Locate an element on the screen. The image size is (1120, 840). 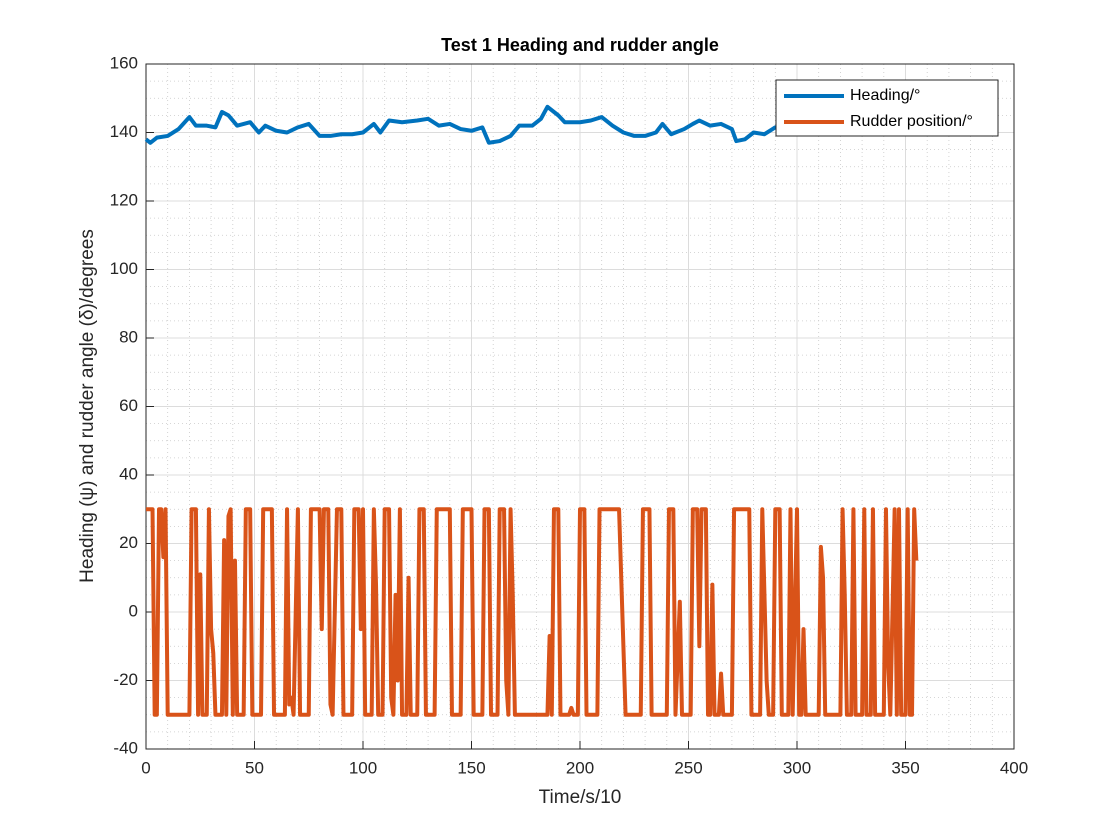
y-tick-label: 120 is located at coordinates (124, 199).